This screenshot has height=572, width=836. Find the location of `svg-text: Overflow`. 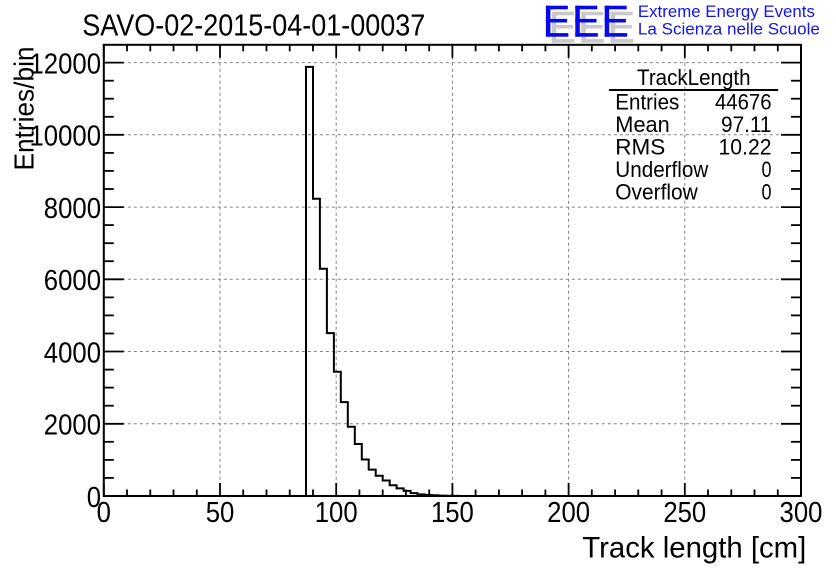

svg-text: Overflow is located at coordinates (656, 192).